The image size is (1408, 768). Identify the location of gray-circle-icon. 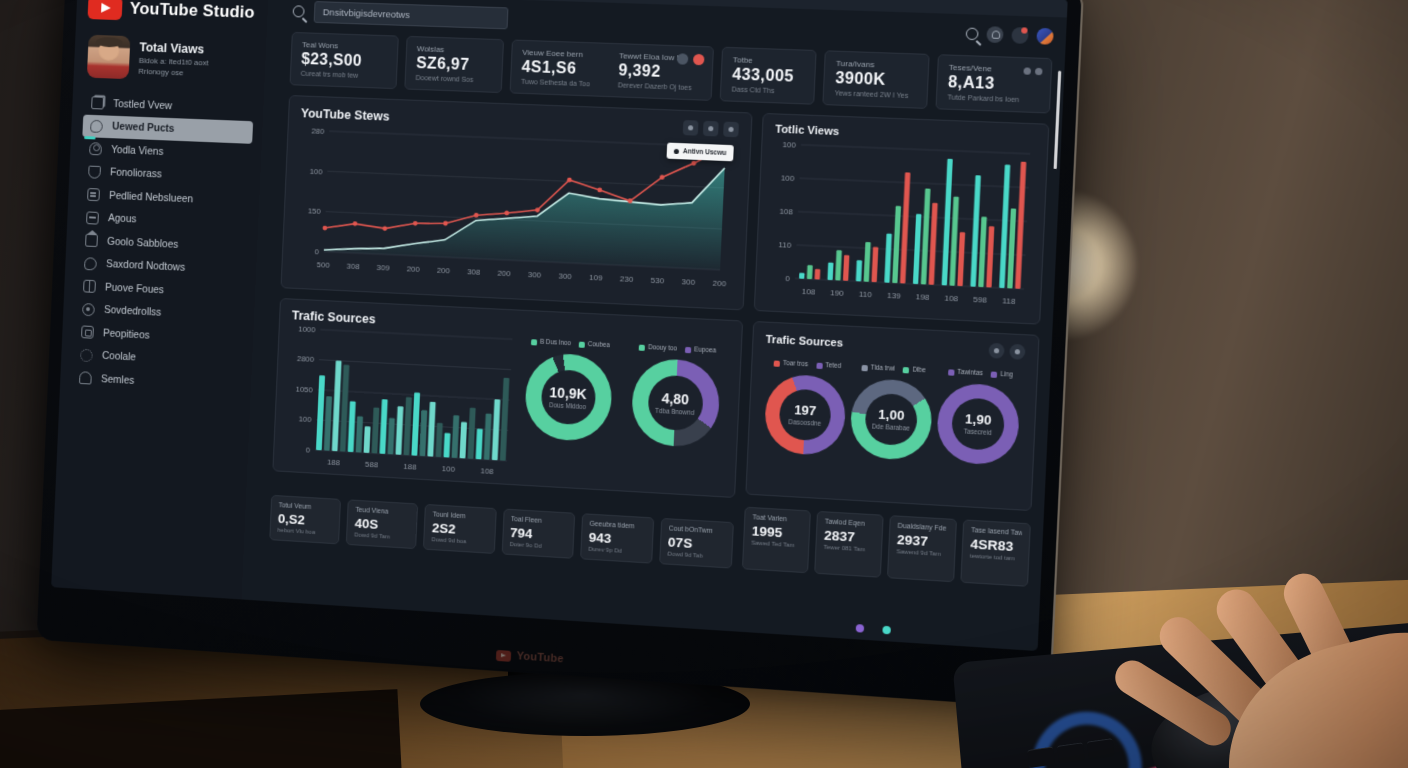
(683, 59).